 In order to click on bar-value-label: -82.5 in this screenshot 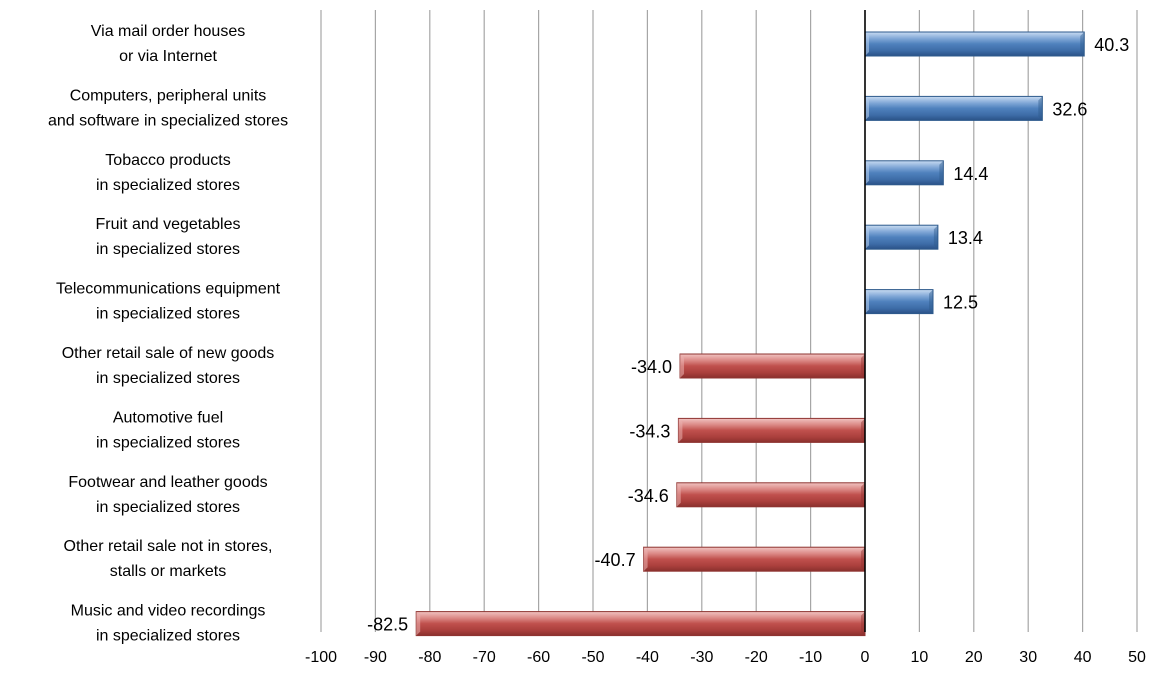, I will do `click(387, 625)`.